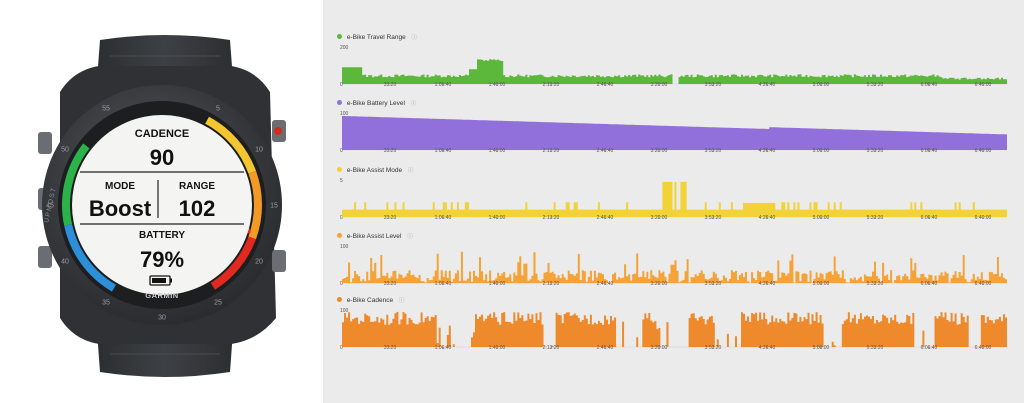  Describe the element at coordinates (375, 103) in the screenshot. I see `chart-title: e-Bike Battery Level` at that location.